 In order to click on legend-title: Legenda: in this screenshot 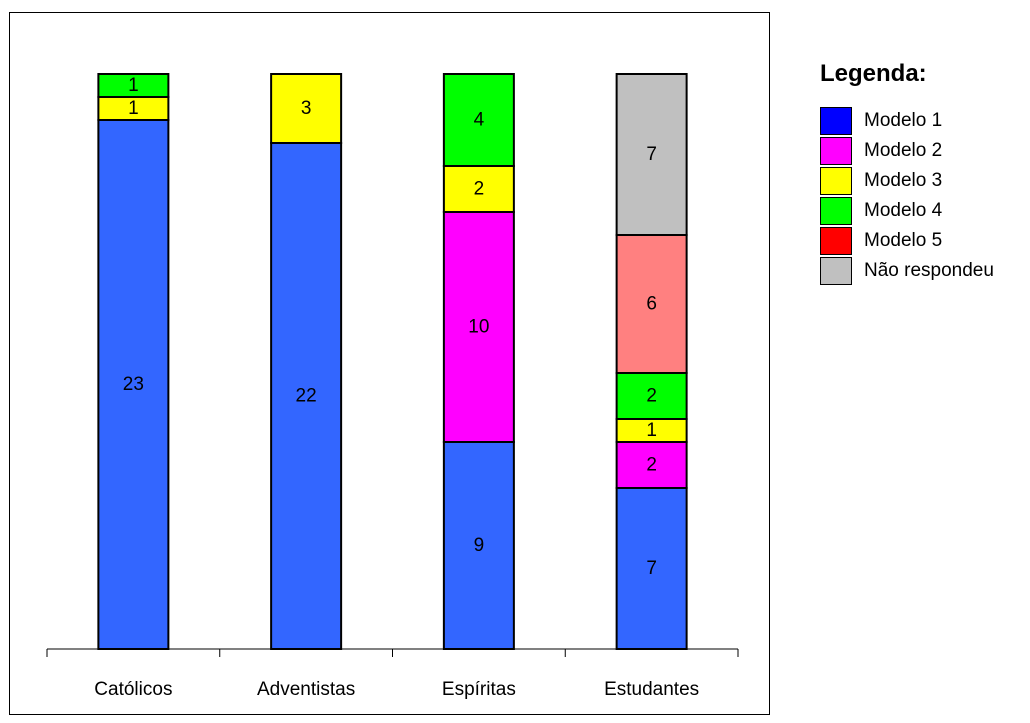, I will do `click(873, 73)`.